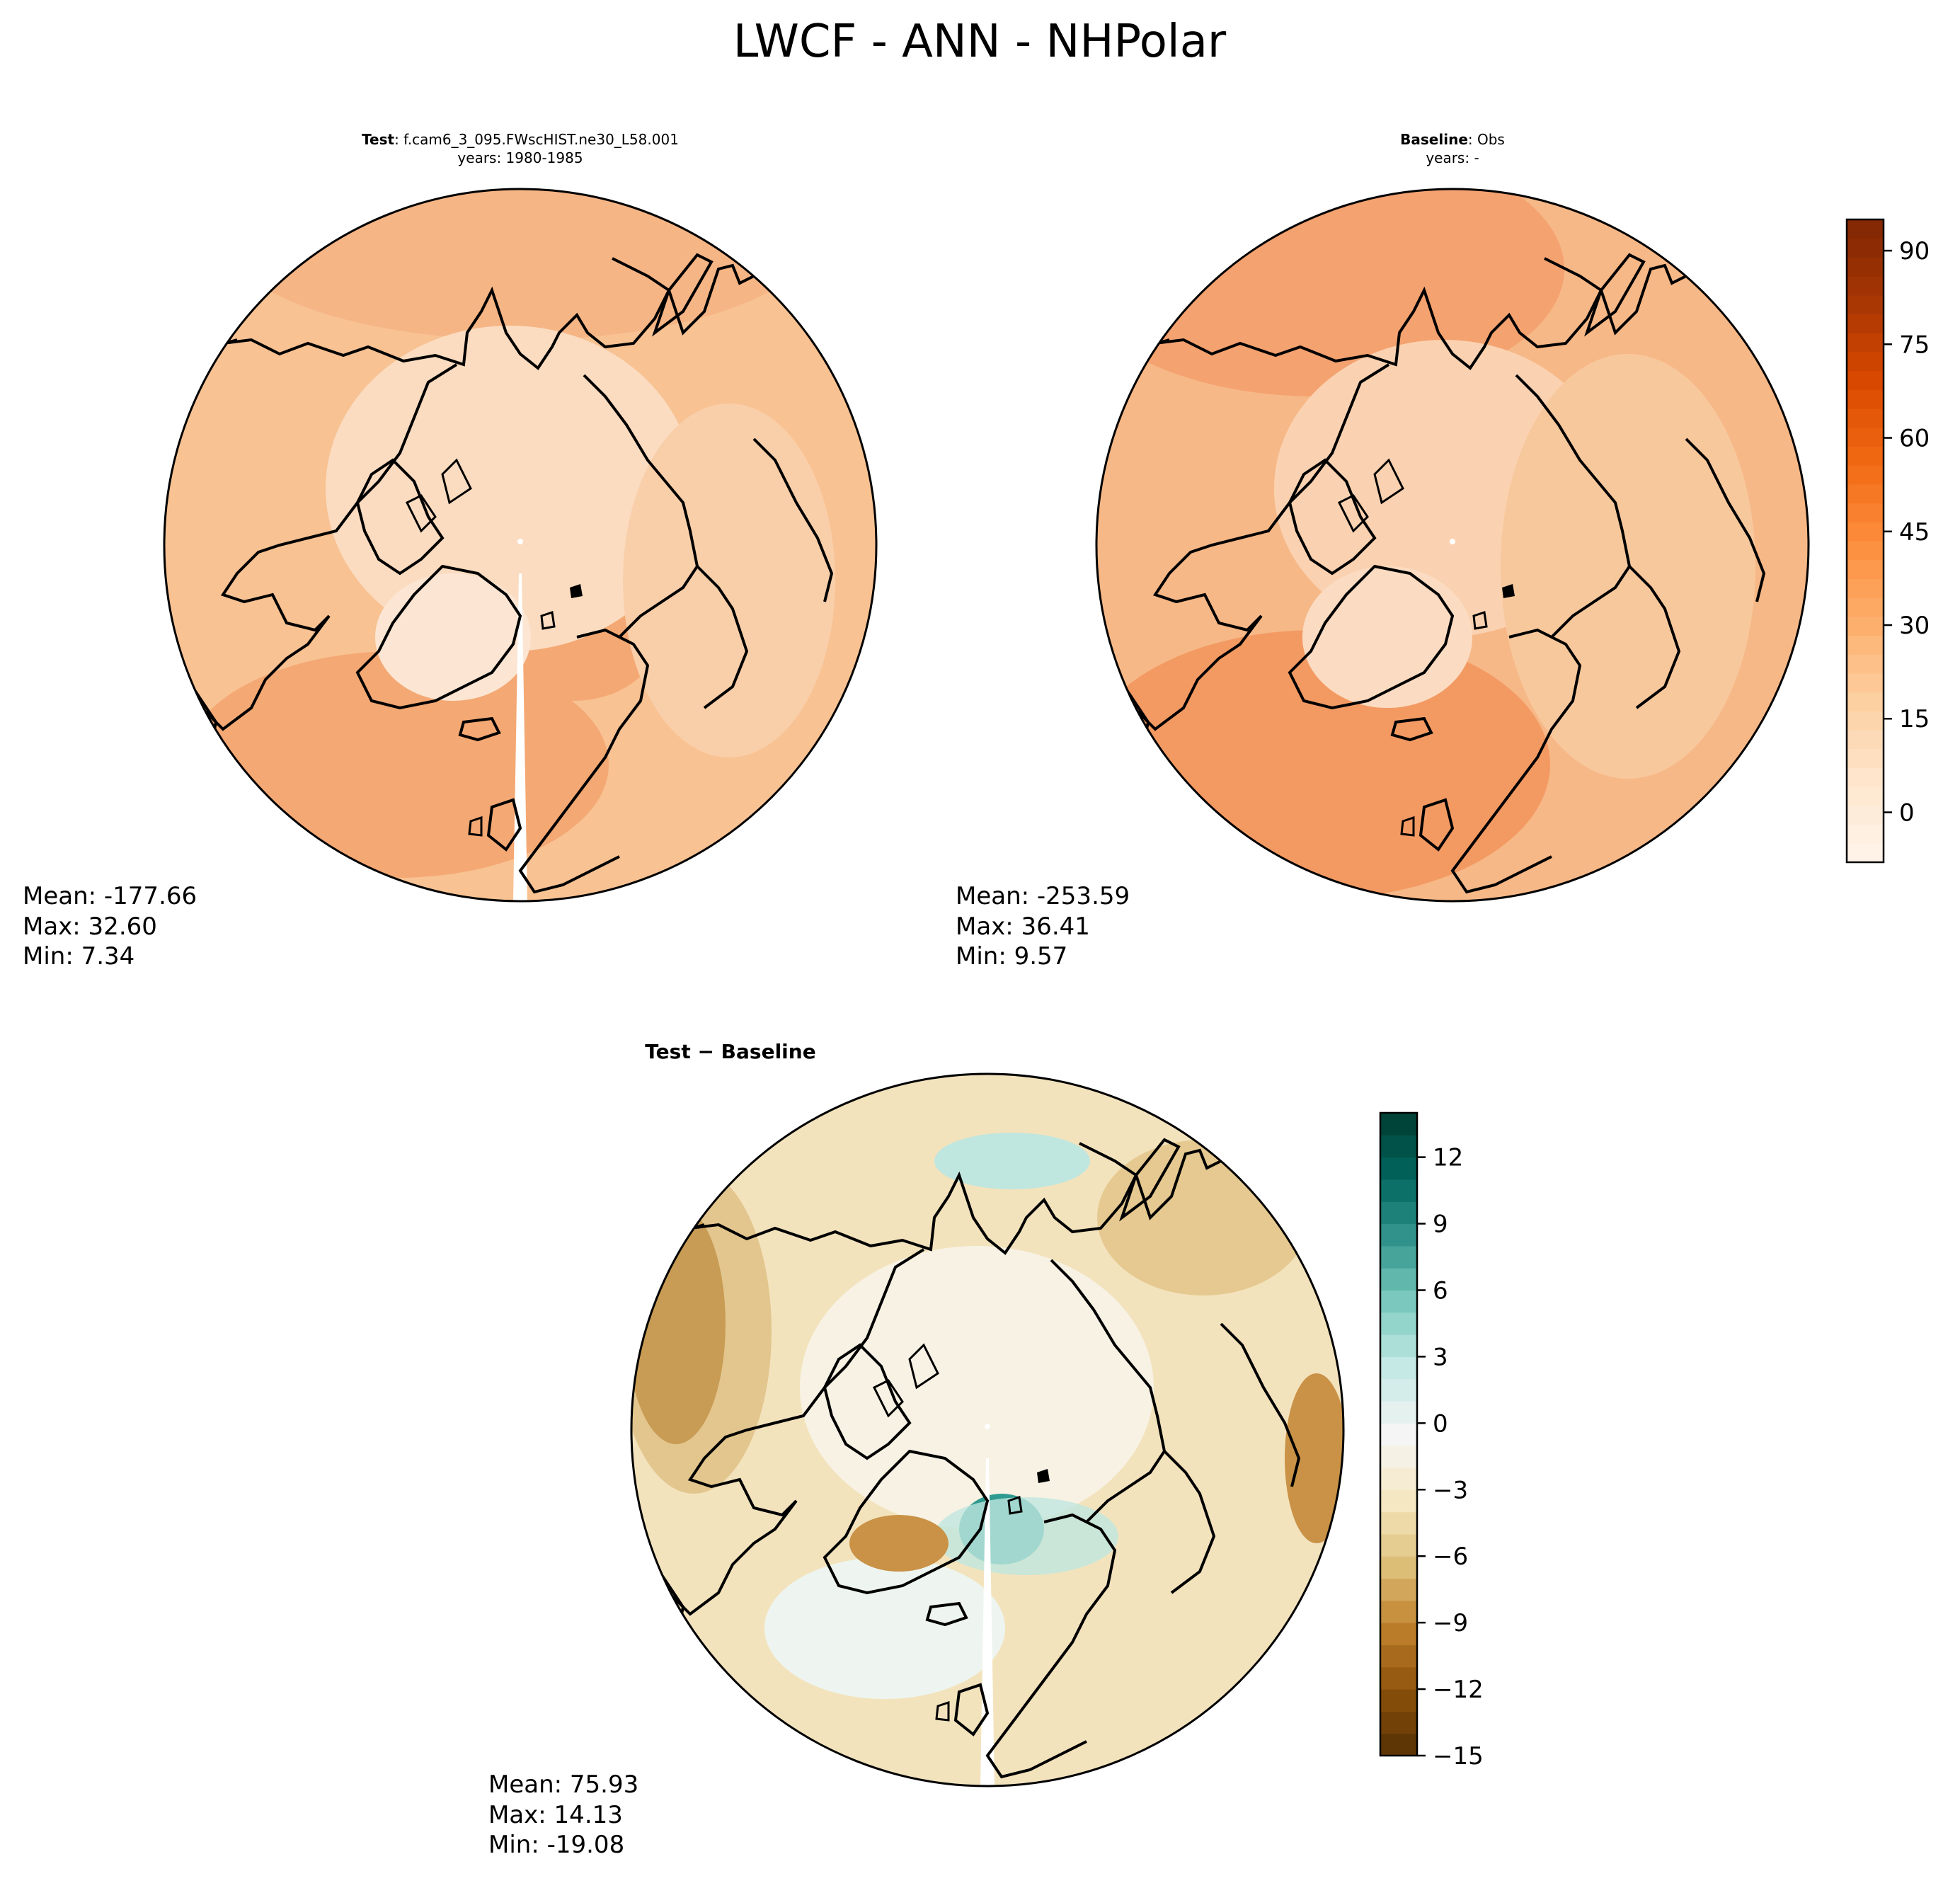  Describe the element at coordinates (1458, 1690) in the screenshot. I see `difference-colorbar-tick-label: −12` at that location.